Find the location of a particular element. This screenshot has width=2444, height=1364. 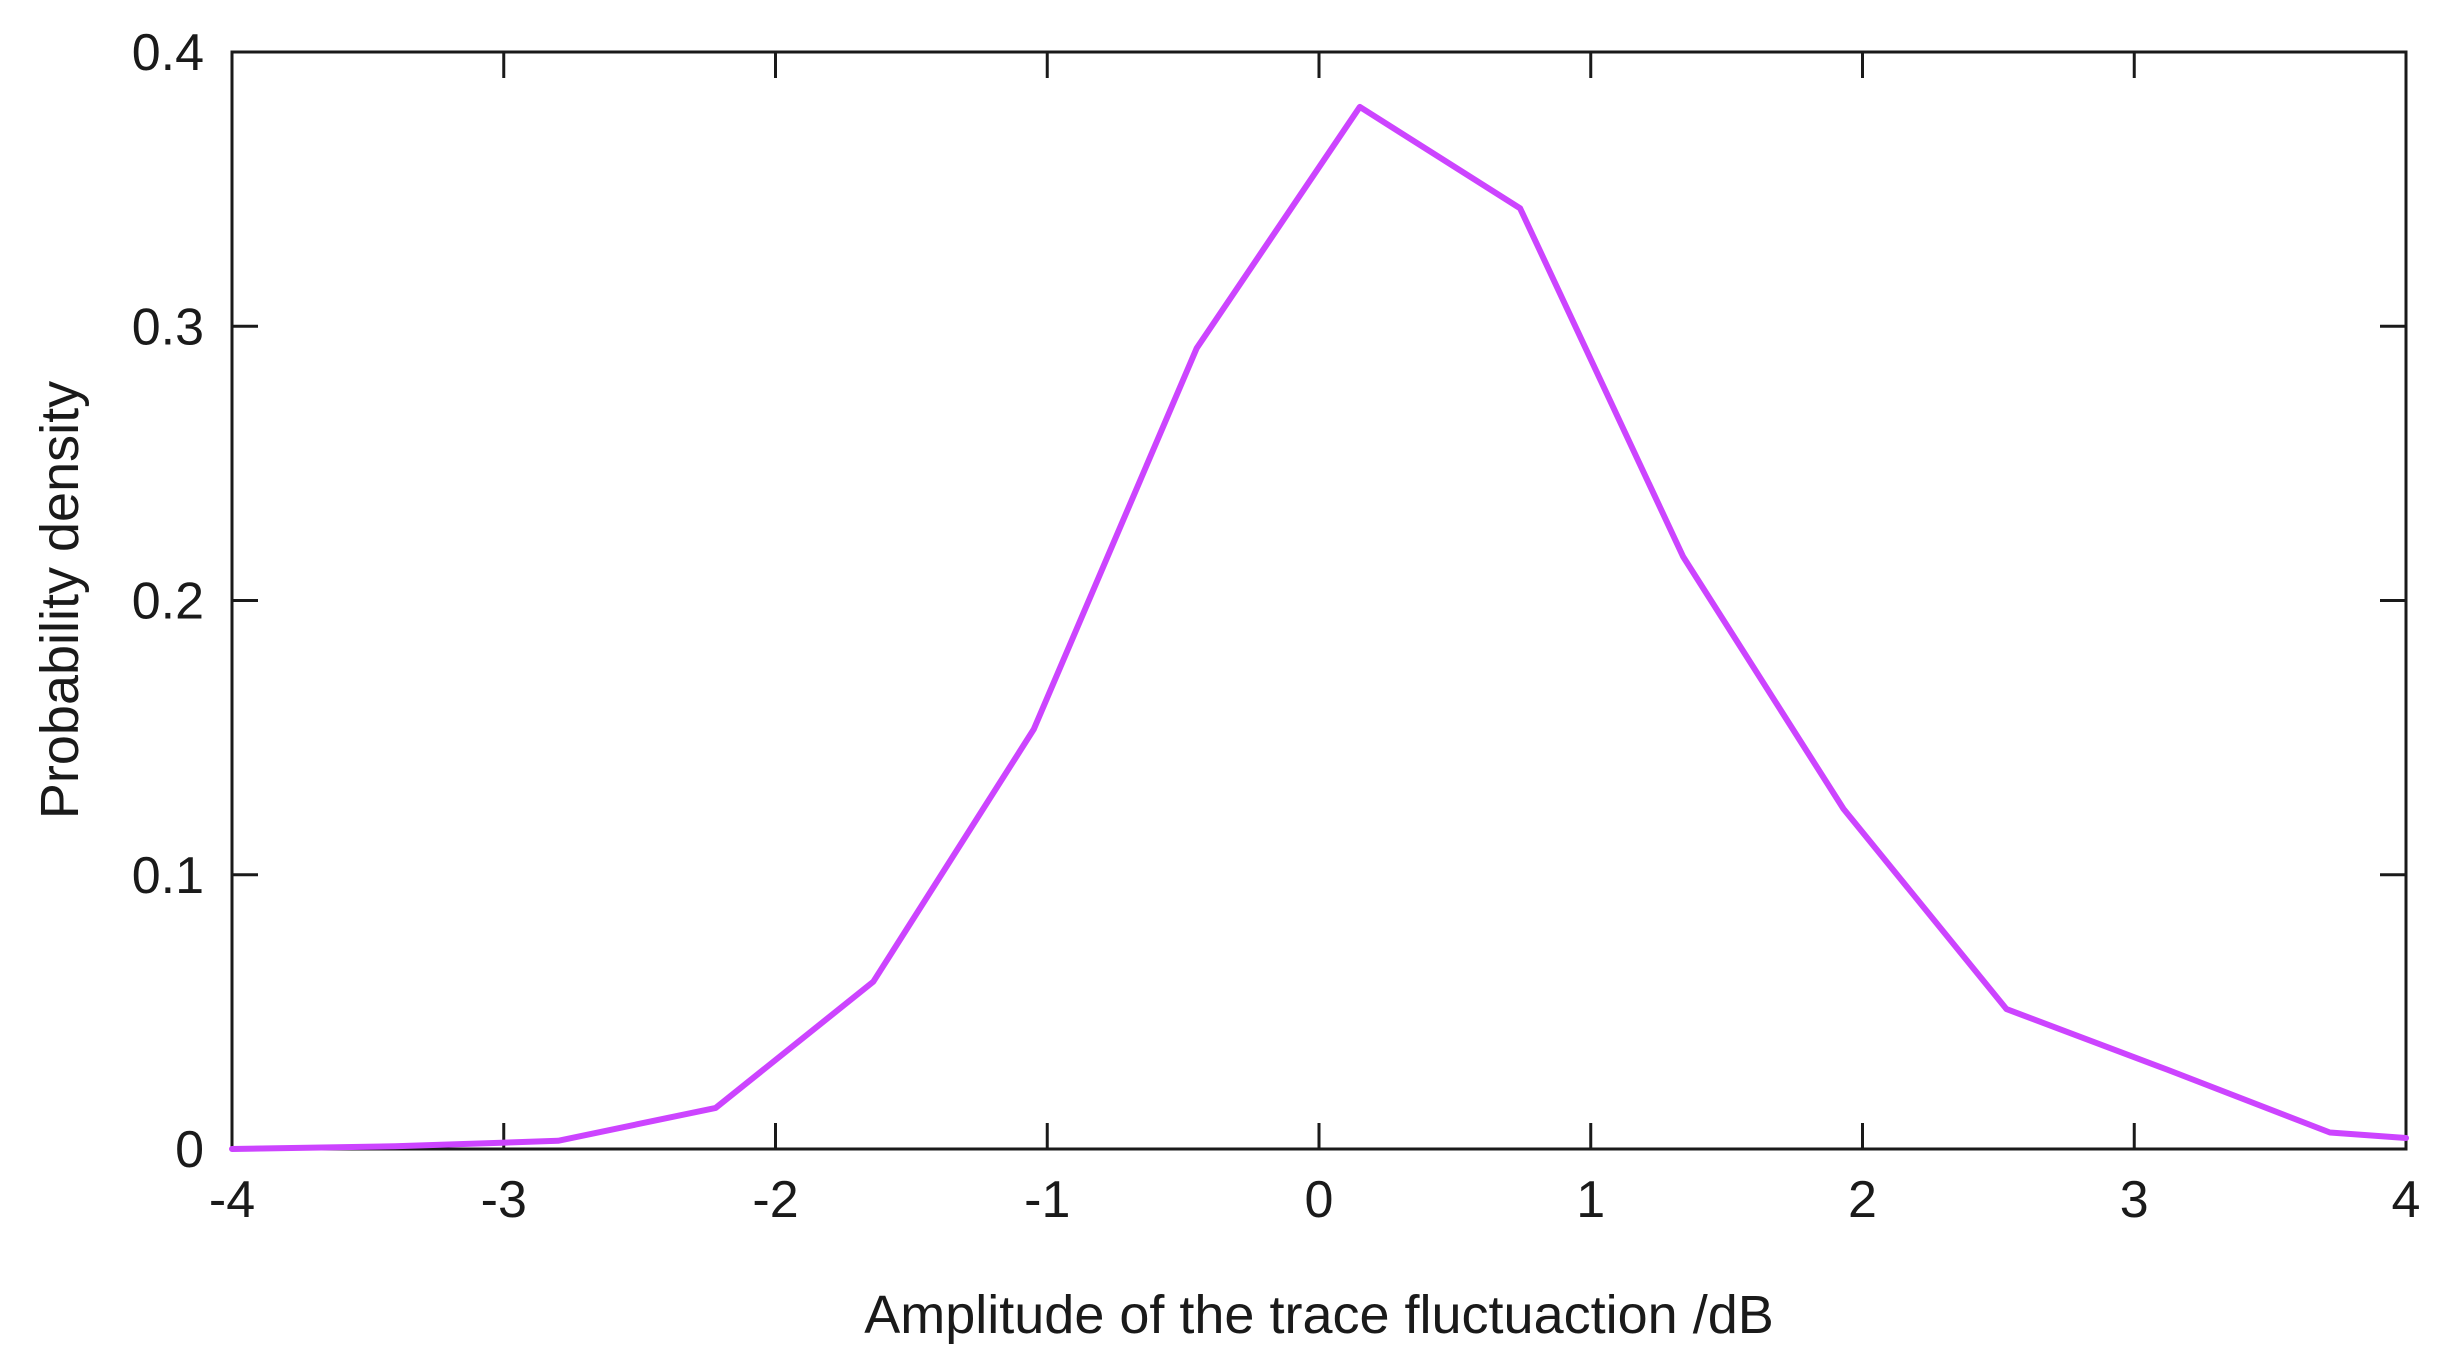

x-axis-label: Amplitude of the trace fluctuaction /dB is located at coordinates (1319, 1315).